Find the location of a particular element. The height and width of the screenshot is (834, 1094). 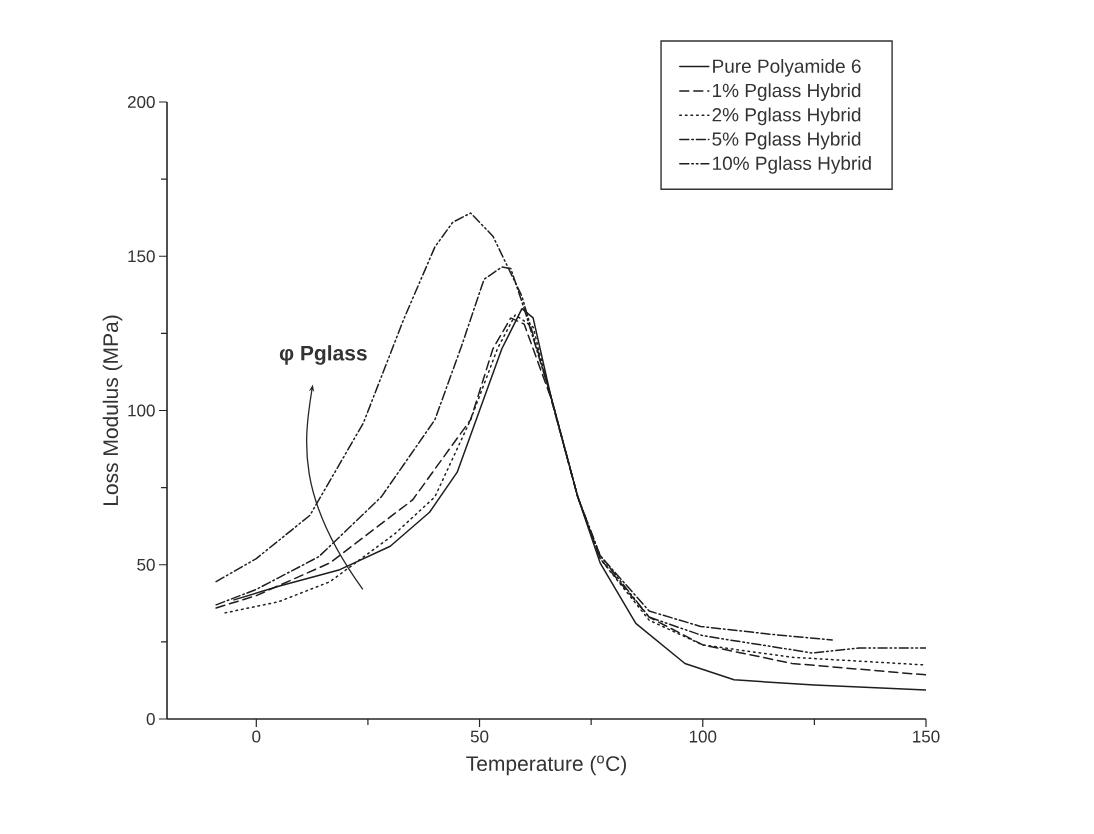

legend-label: Pure Polyamide 6 is located at coordinates (787, 67).